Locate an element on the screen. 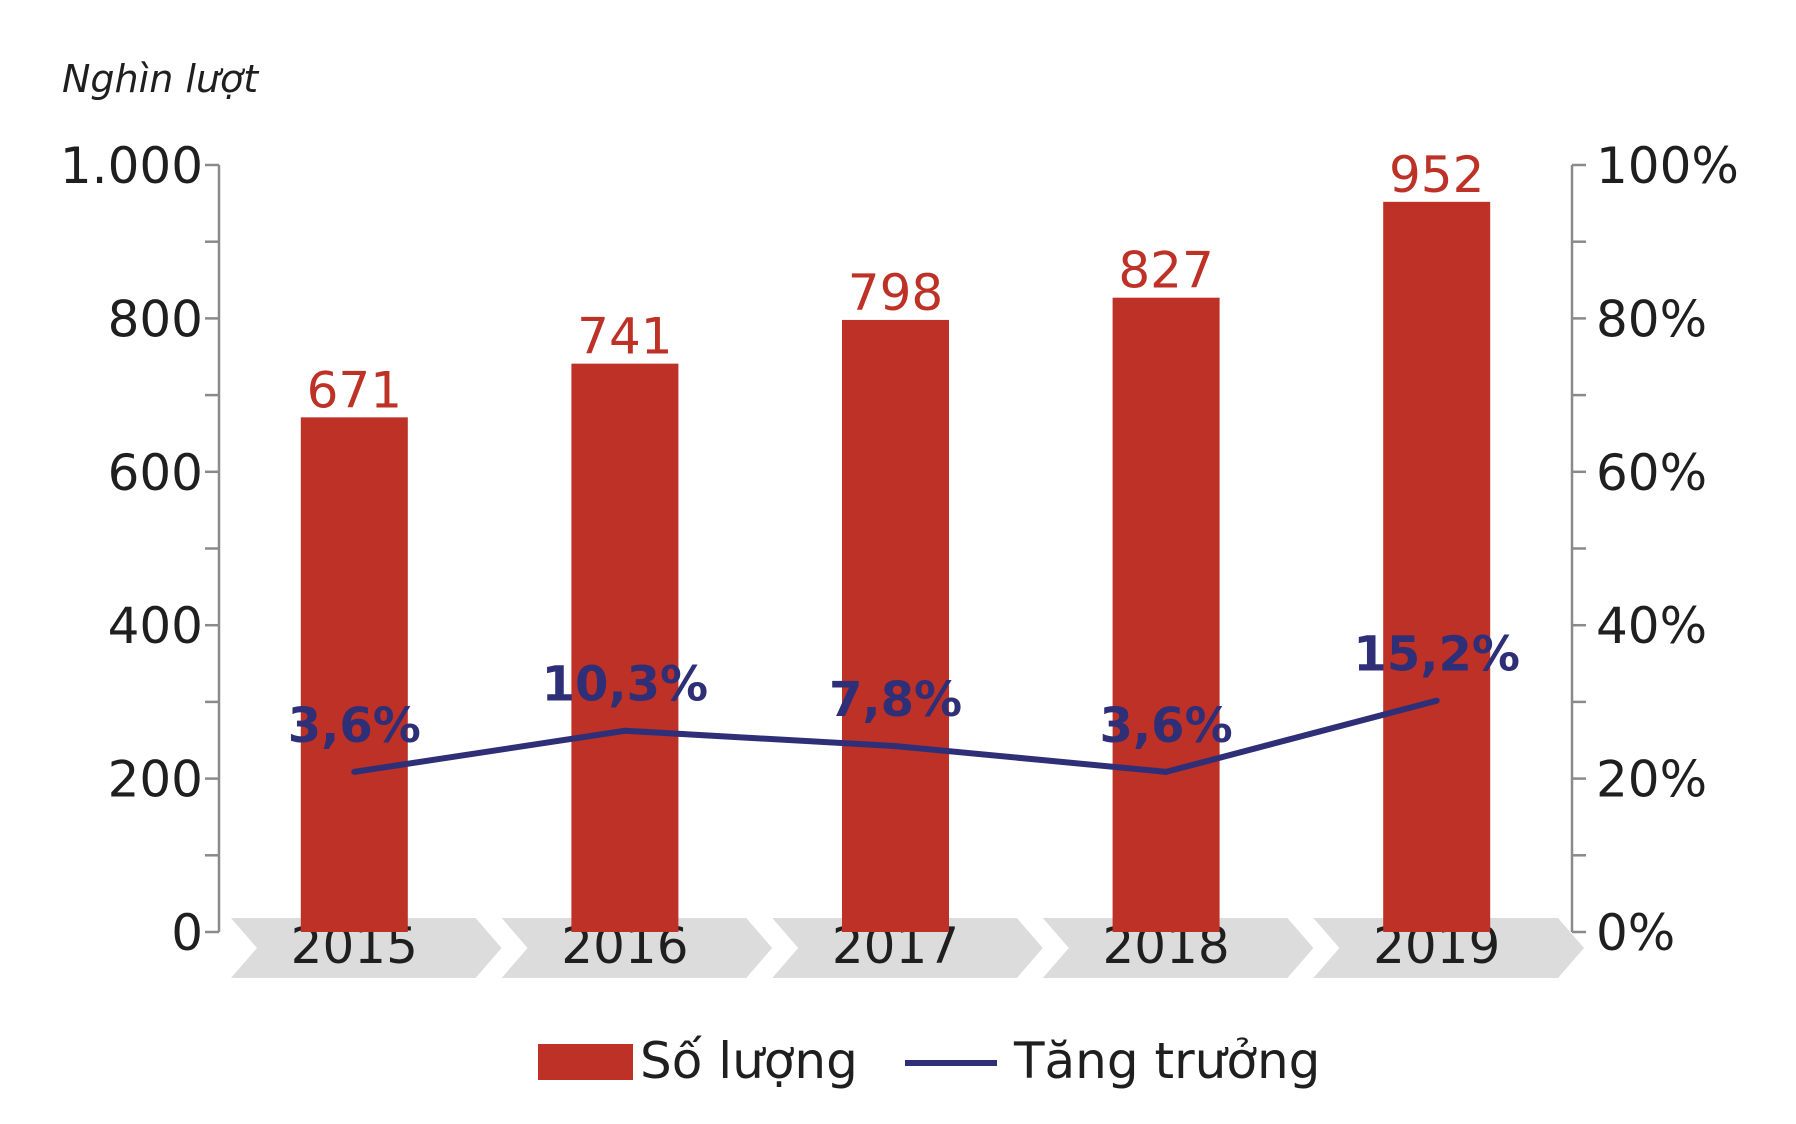 Image resolution: width=1796 pixels, height=1124 pixels. right-tick-label: 100% is located at coordinates (1667, 166).